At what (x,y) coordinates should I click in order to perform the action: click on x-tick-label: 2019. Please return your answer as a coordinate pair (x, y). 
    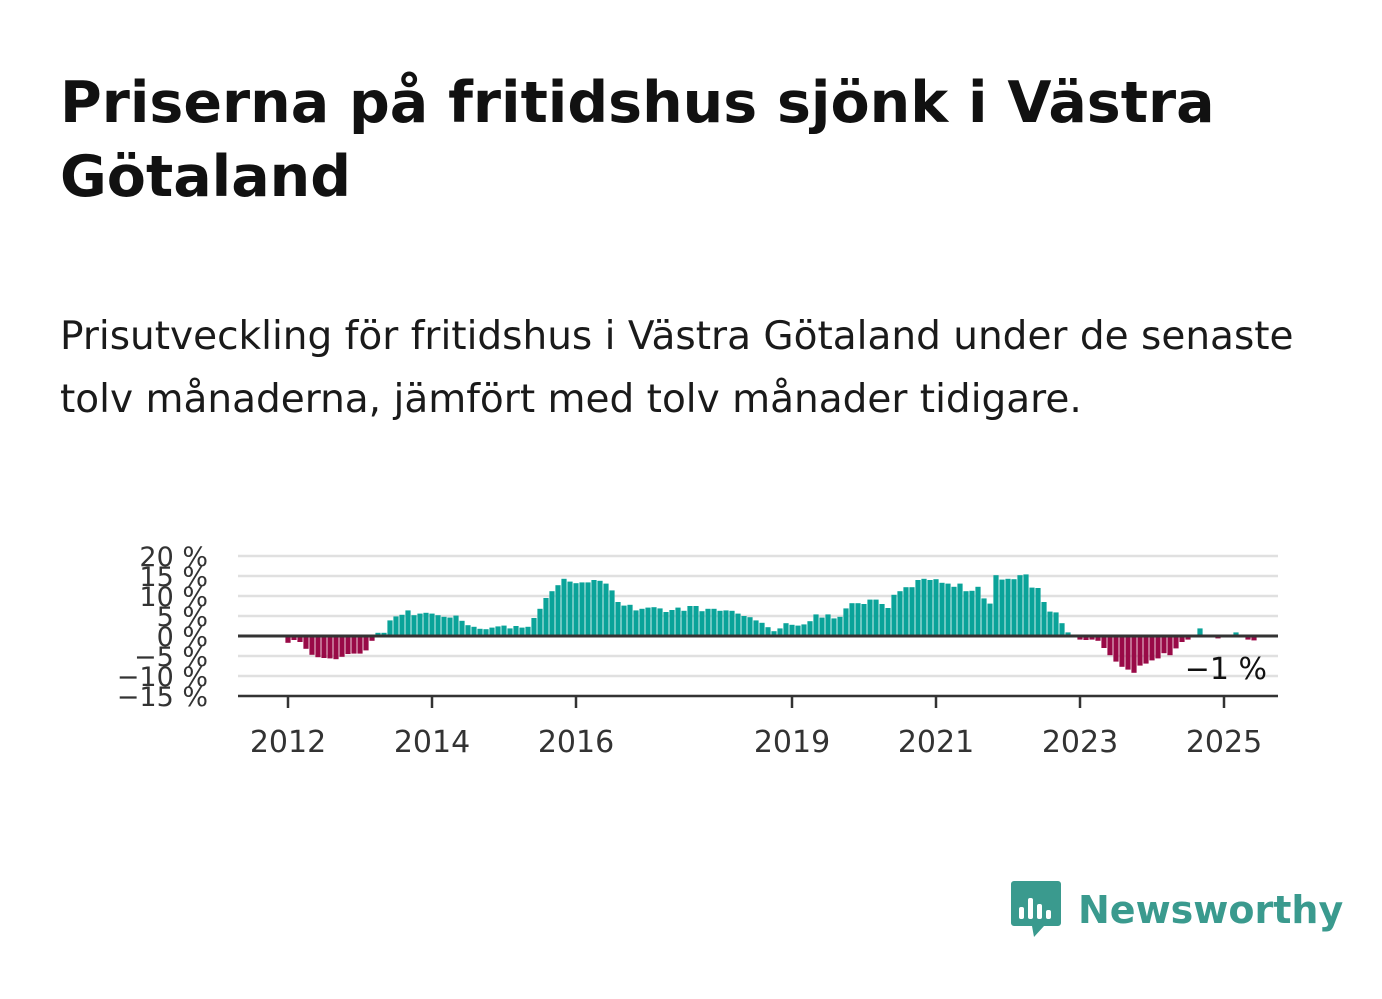
    Looking at the image, I should click on (792, 742).